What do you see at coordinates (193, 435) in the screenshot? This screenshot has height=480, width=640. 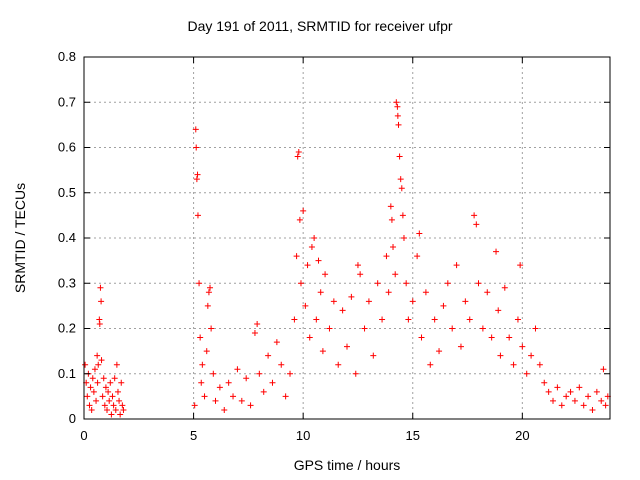 I see `x-tick-label: 5` at bounding box center [193, 435].